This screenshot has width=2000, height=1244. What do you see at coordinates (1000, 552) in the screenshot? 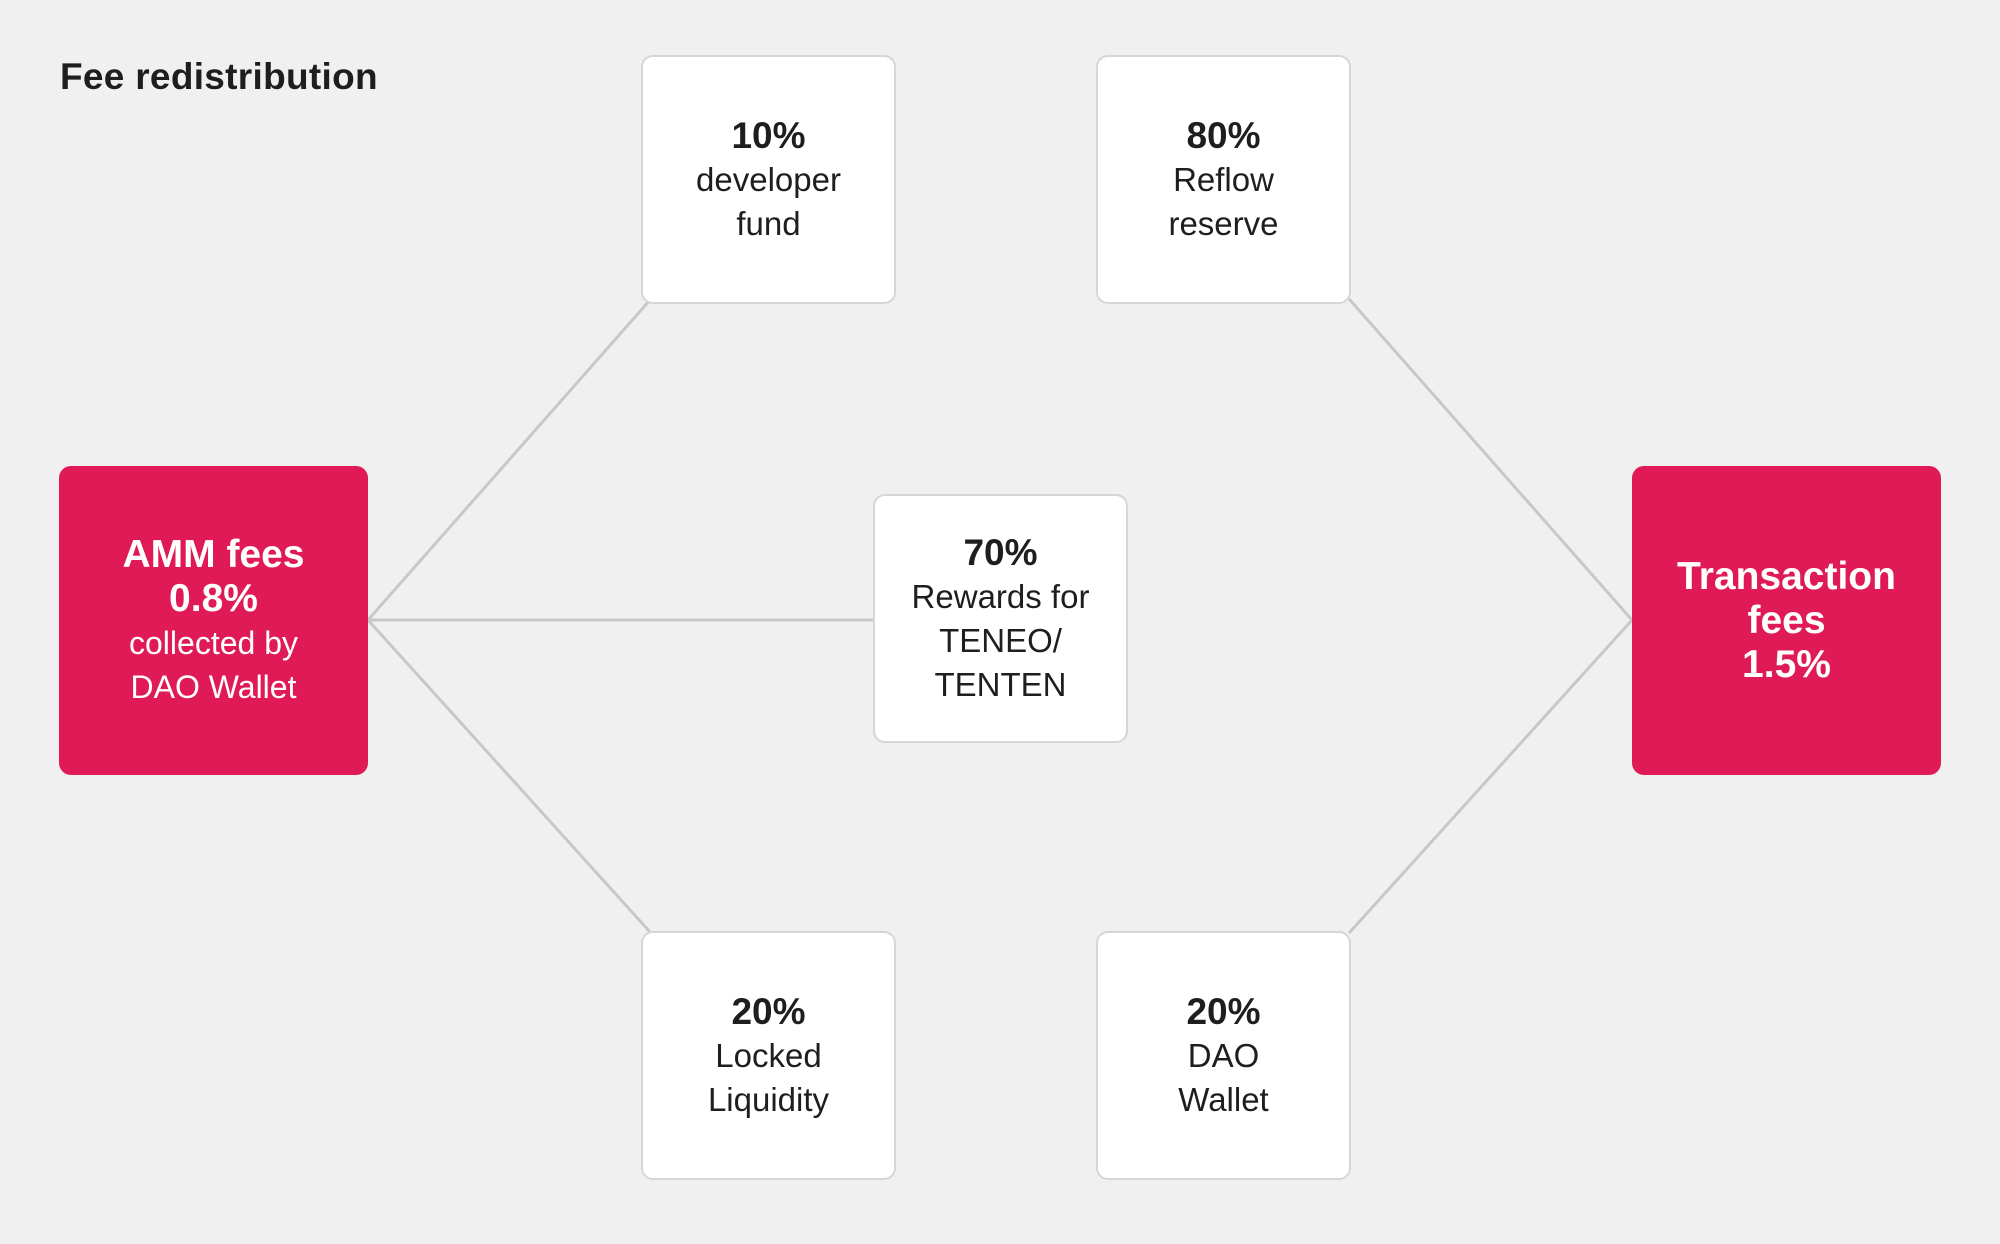
I see `rewards-percent: 70%` at bounding box center [1000, 552].